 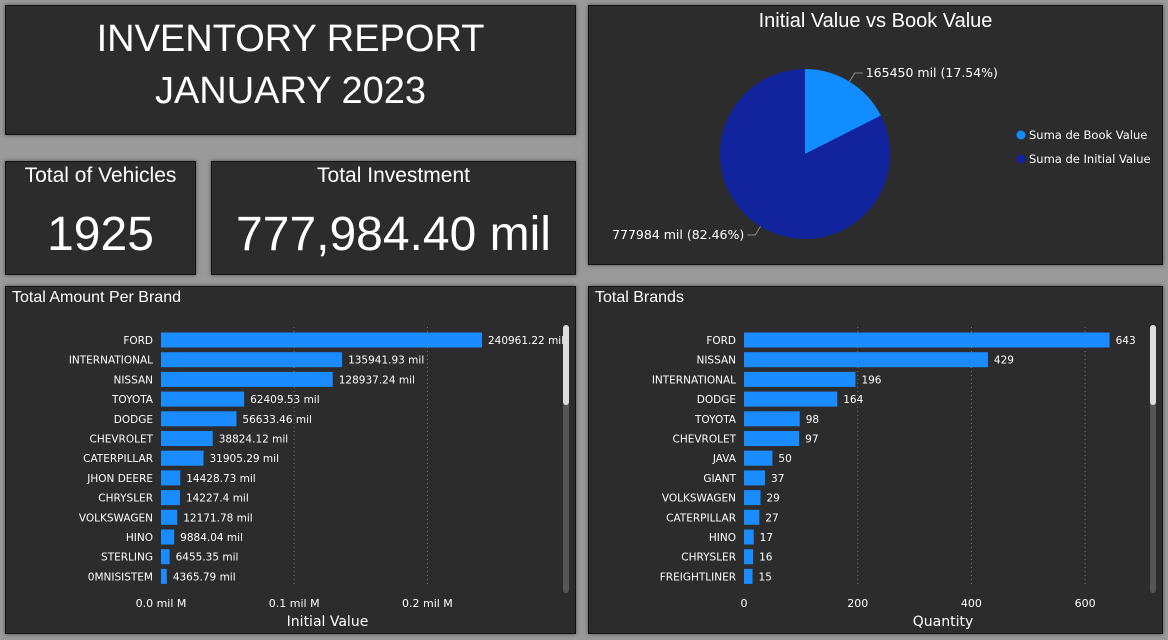 I want to click on amount-scrollbar-thumb, so click(x=566, y=365).